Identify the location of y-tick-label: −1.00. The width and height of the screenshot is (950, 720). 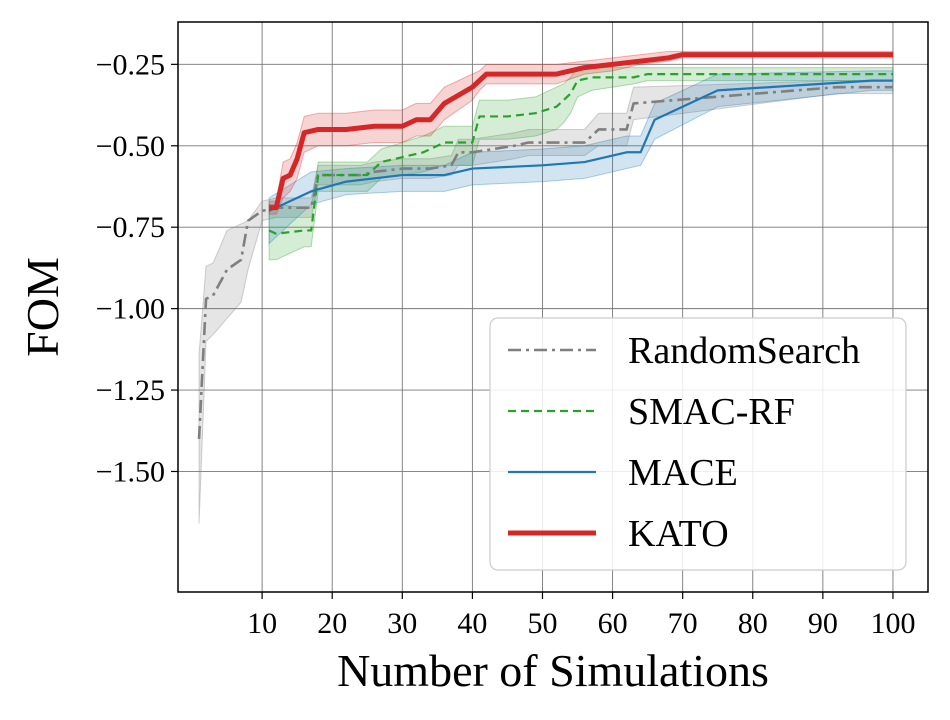
(130, 309).